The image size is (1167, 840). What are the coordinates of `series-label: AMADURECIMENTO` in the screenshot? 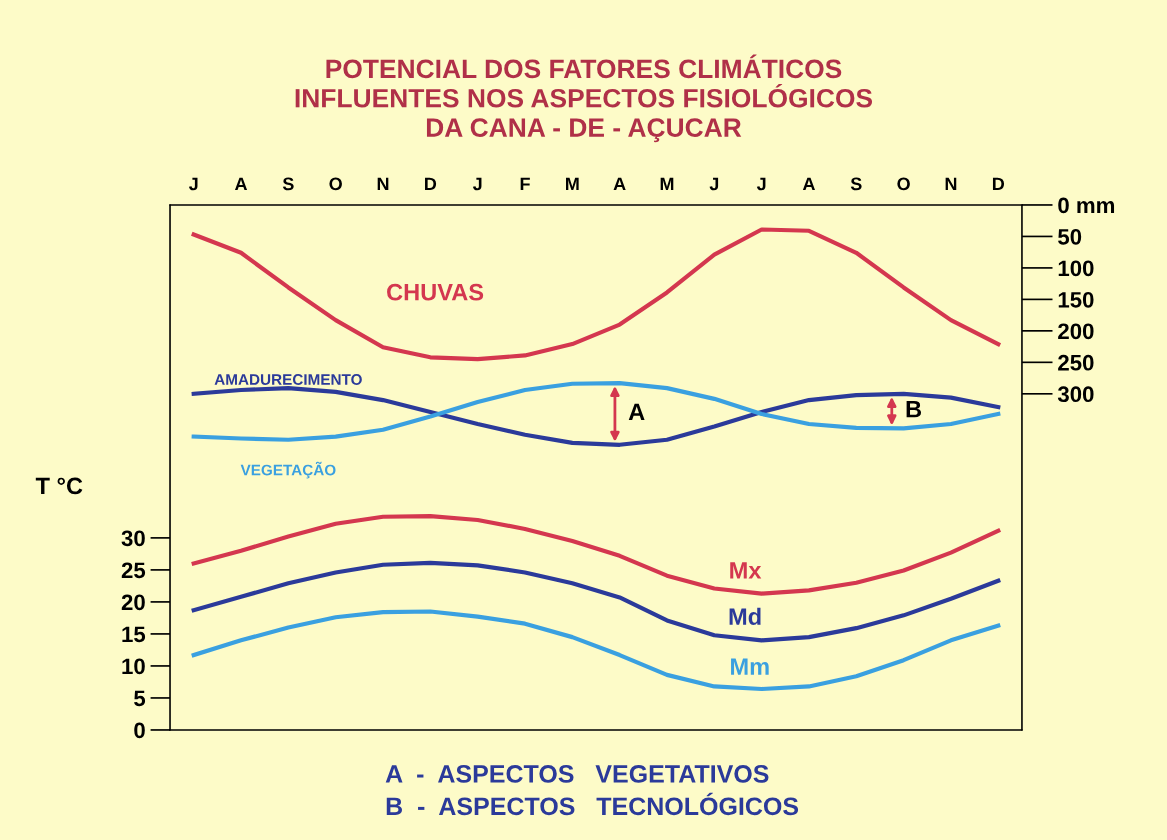 It's located at (288, 379).